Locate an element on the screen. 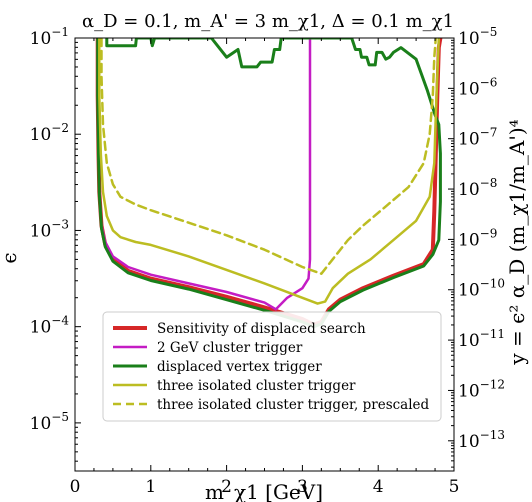  right-tick-label: 10⁻⁹ is located at coordinates (477, 238).